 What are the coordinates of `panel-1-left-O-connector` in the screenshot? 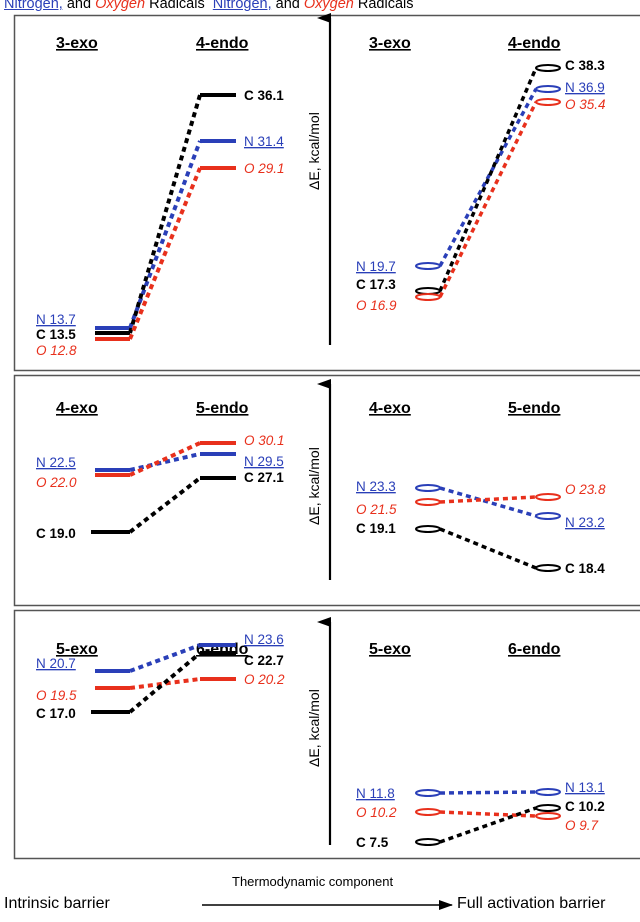 It's located at (165, 253).